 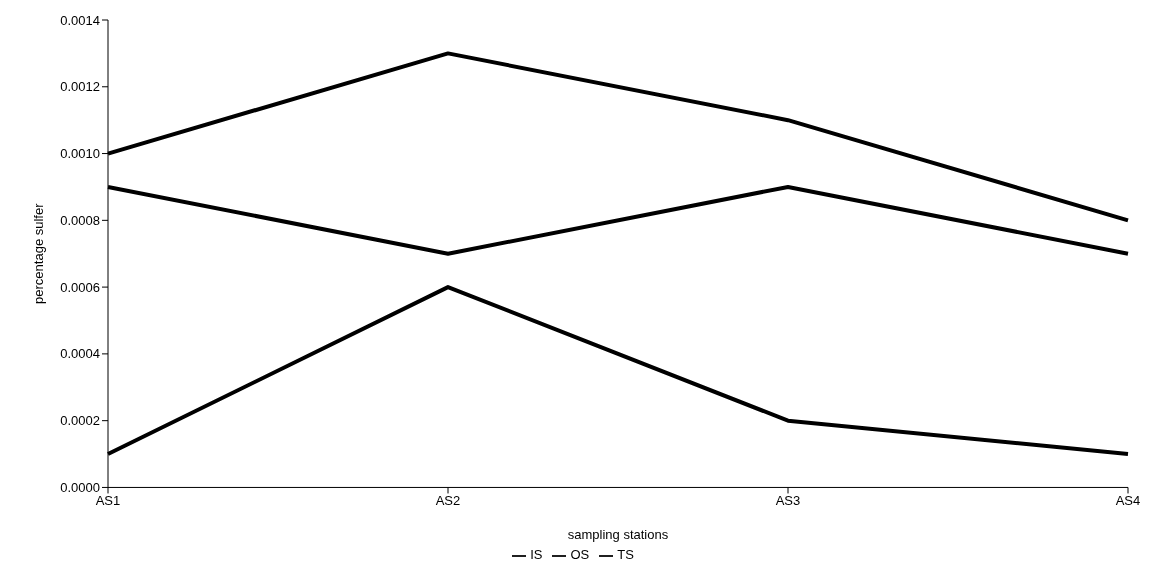 I want to click on legend-label: TS, so click(x=625, y=555).